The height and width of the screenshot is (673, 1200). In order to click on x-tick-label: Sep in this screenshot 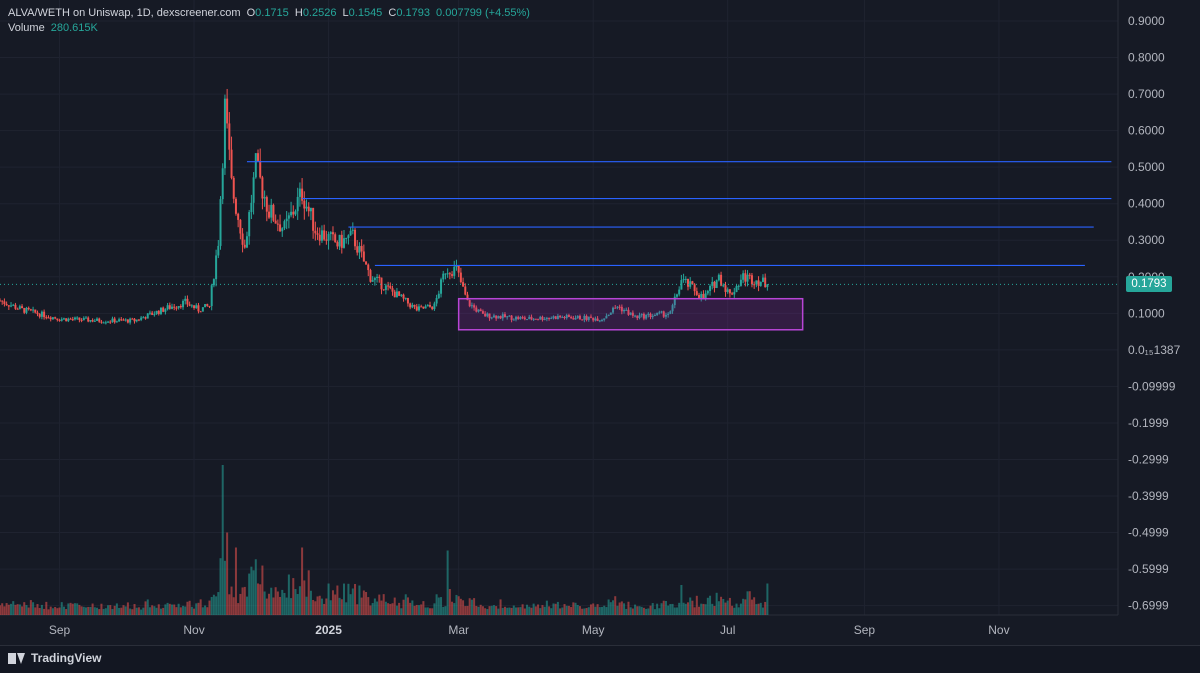, I will do `click(60, 630)`.